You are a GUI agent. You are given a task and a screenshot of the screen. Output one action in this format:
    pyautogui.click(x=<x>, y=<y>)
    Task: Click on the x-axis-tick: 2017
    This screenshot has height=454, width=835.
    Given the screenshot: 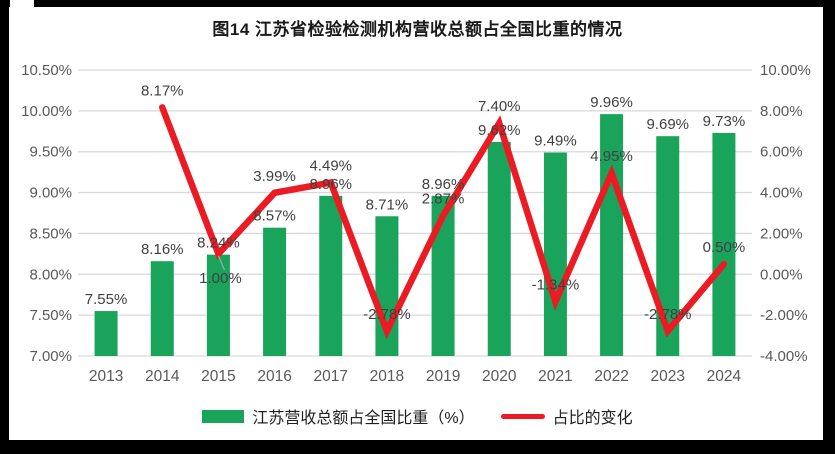 What is the action you would take?
    pyautogui.click(x=331, y=376)
    